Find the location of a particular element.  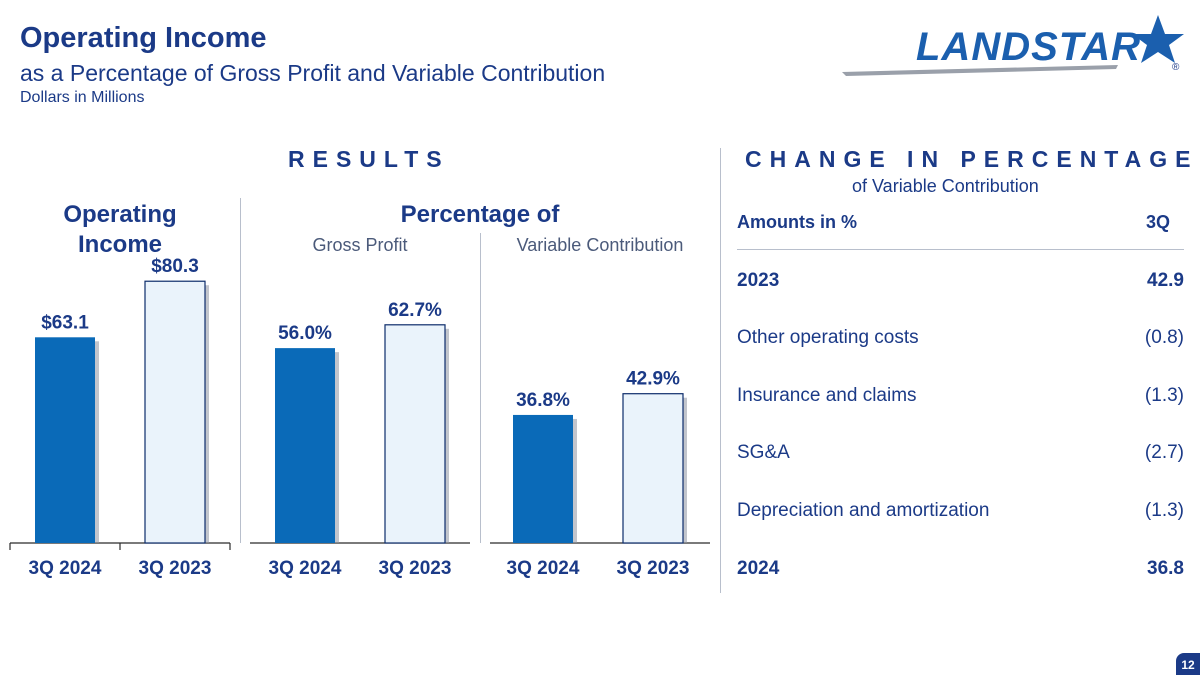

logo-text: LANDSTAR is located at coordinates (1028, 47).